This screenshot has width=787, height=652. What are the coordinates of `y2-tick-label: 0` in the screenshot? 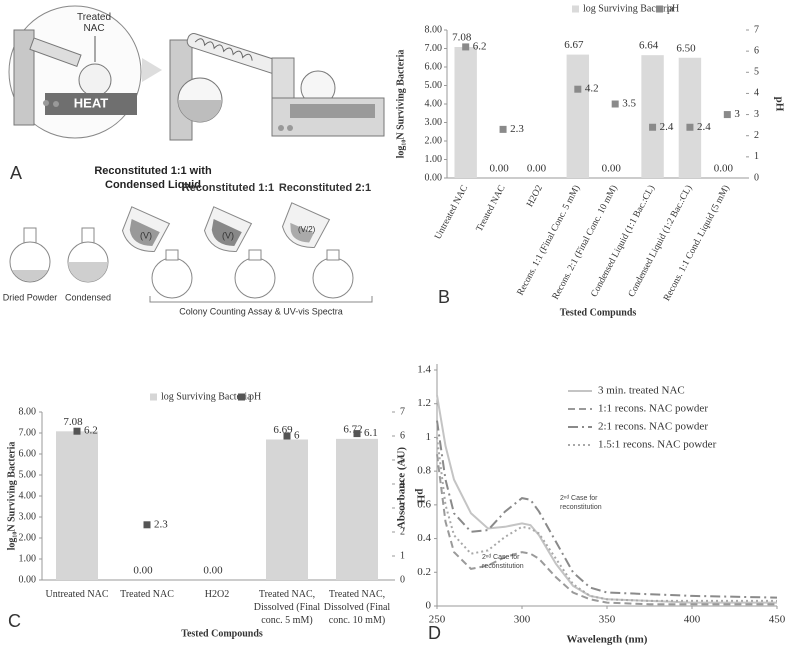 It's located at (402, 579).